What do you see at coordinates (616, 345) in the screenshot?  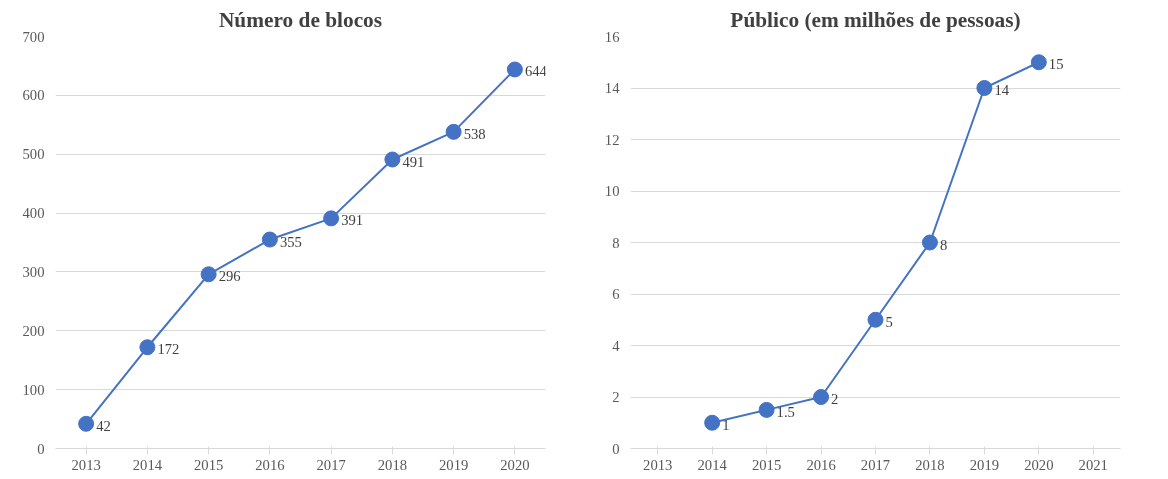 I see `y-tick-label: 4` at bounding box center [616, 345].